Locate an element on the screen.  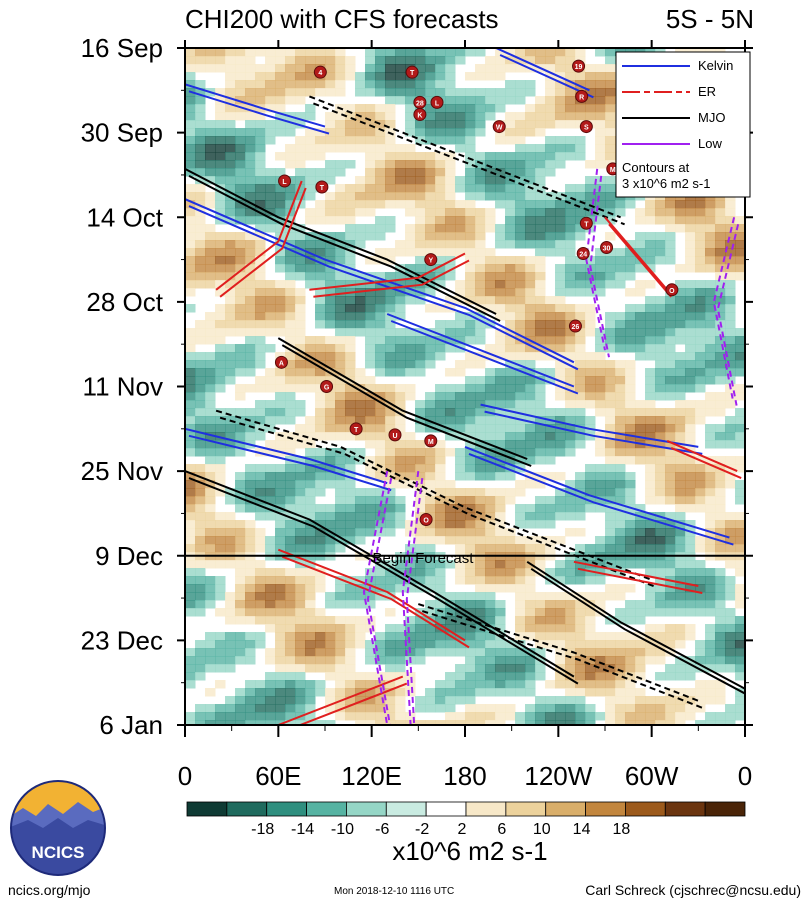
x-tick-label: 0 is located at coordinates (185, 776).